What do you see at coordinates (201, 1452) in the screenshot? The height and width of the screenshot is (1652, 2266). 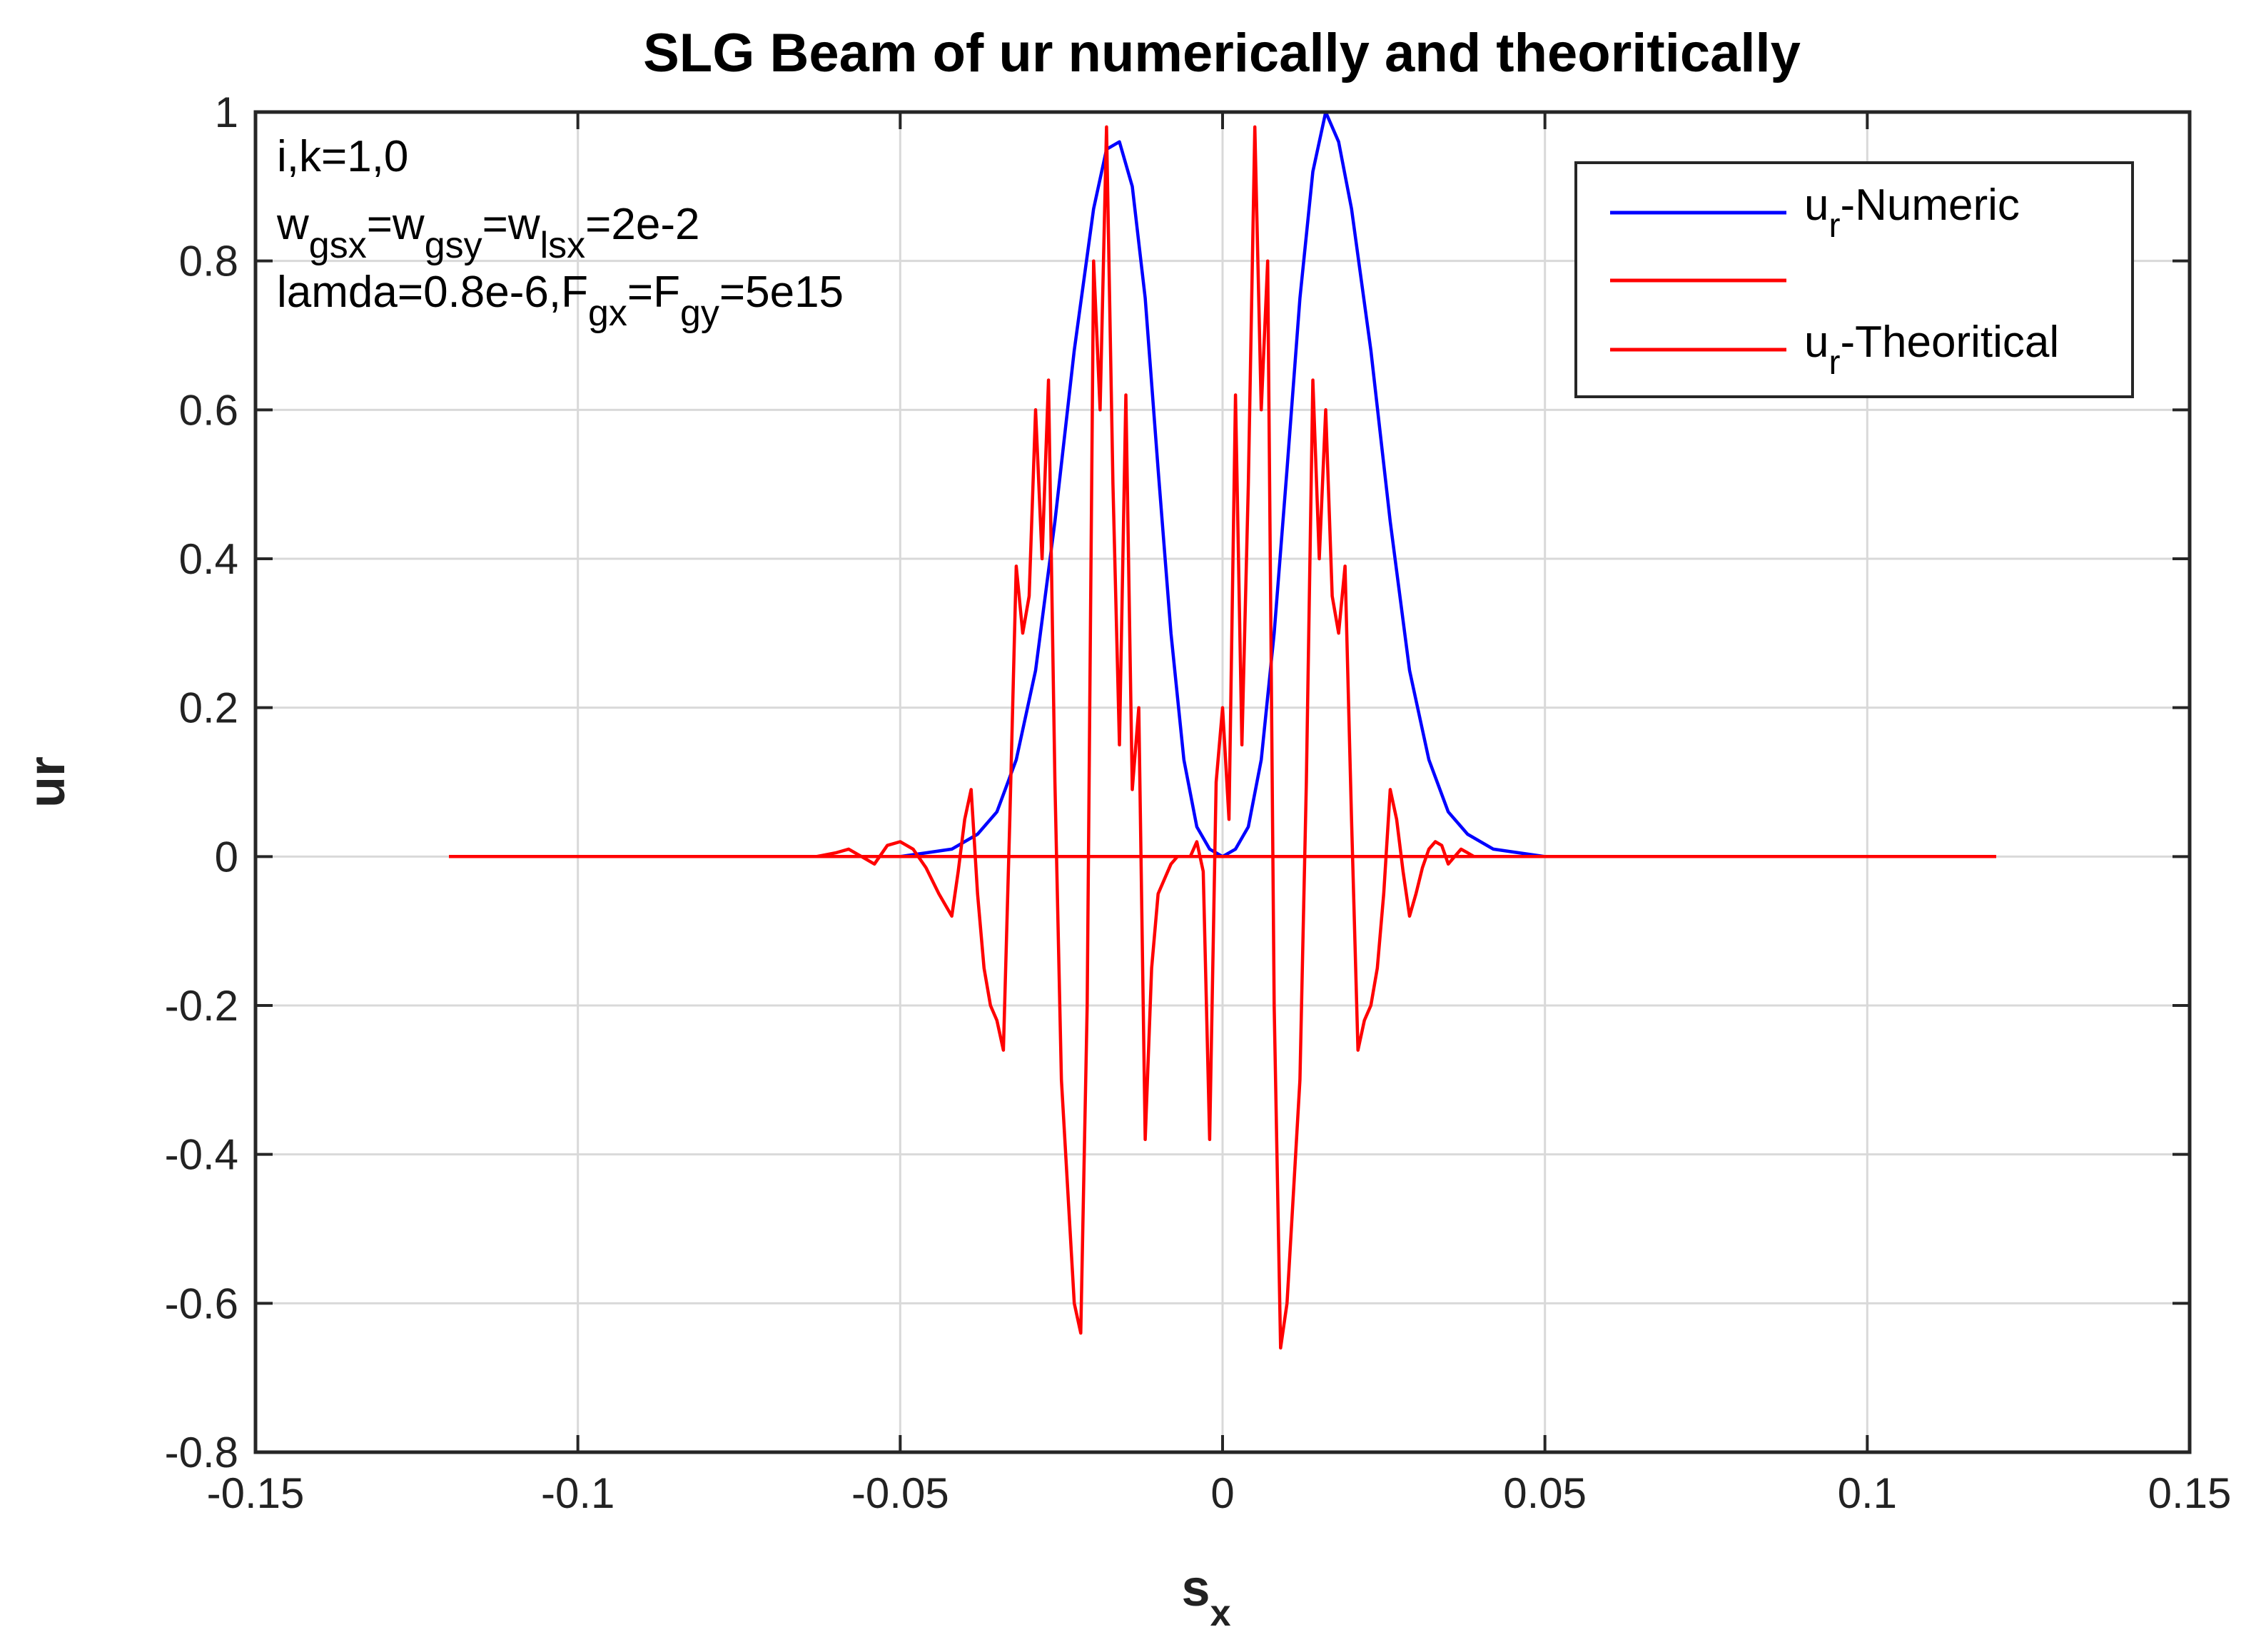 I see `y-tick-label: -0.8` at bounding box center [201, 1452].